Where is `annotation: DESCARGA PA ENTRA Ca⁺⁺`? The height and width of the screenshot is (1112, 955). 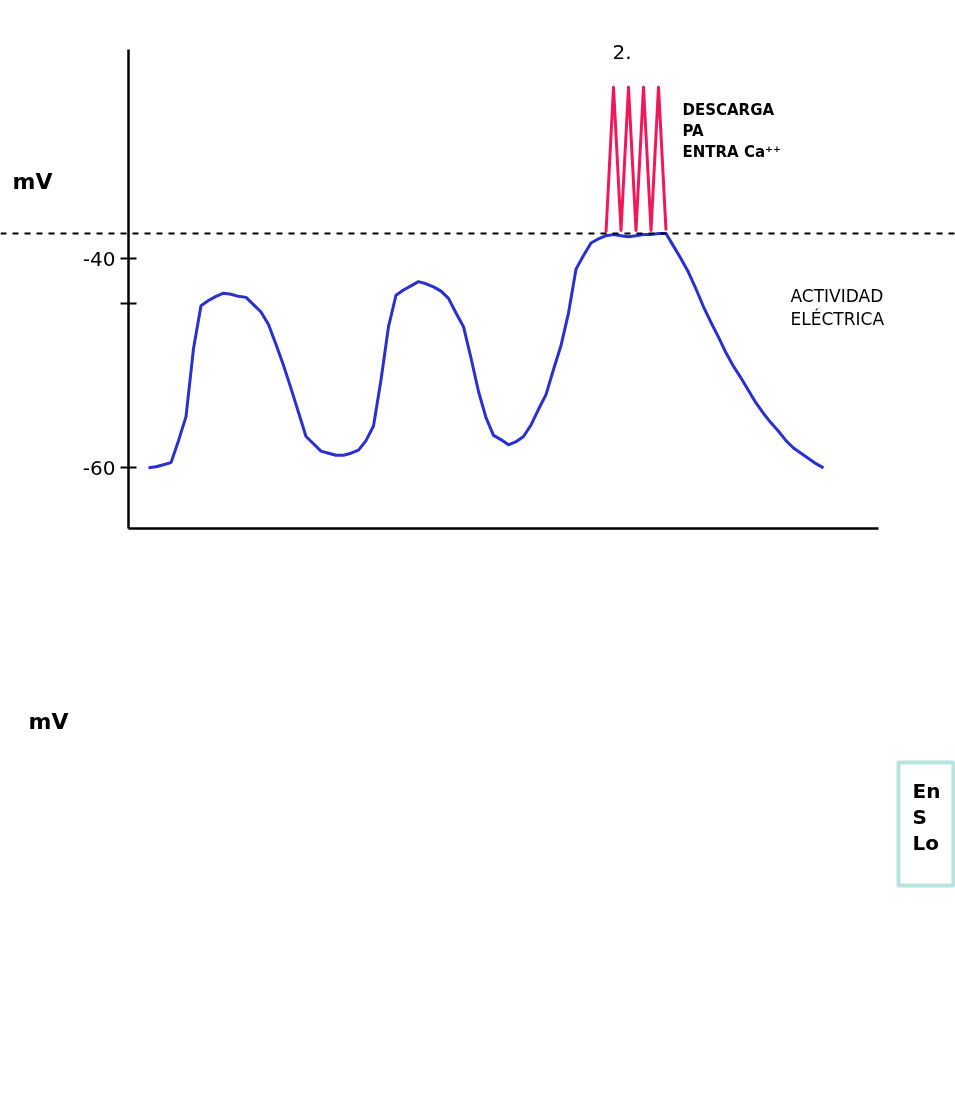 annotation: DESCARGA PA ENTRA Ca⁺⁺ is located at coordinates (731, 130).